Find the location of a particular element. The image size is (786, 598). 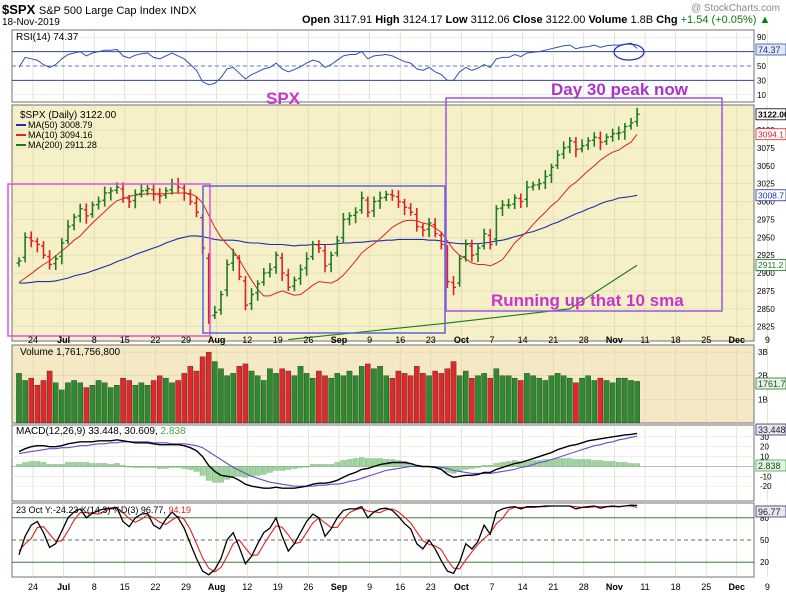

volume-y-tick-label: 3B is located at coordinates (763, 352).